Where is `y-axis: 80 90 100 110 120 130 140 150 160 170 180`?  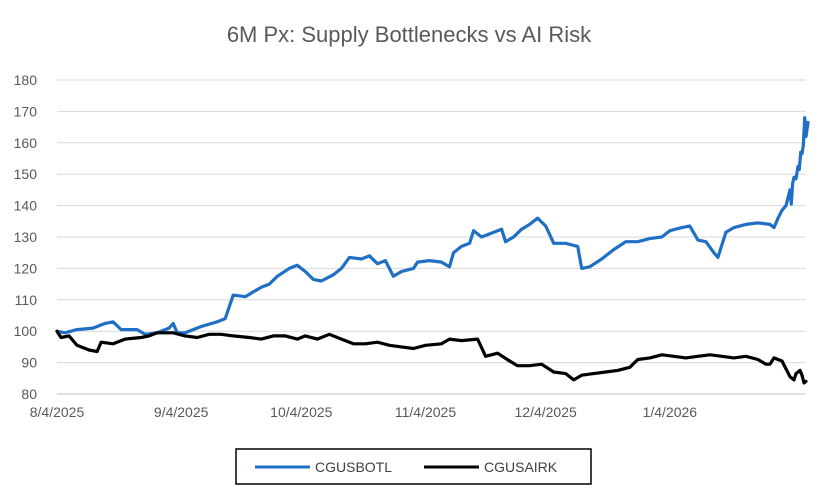 y-axis: 80 90 100 110 120 130 140 150 160 170 180 is located at coordinates (26, 237).